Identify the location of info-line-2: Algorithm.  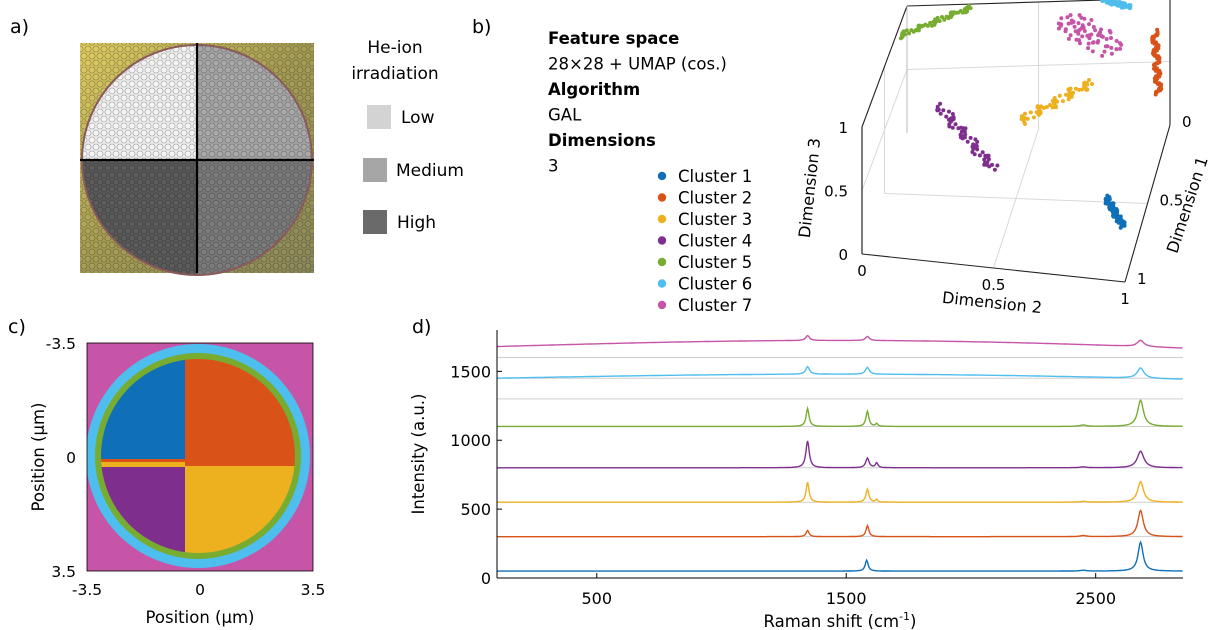
(594, 89).